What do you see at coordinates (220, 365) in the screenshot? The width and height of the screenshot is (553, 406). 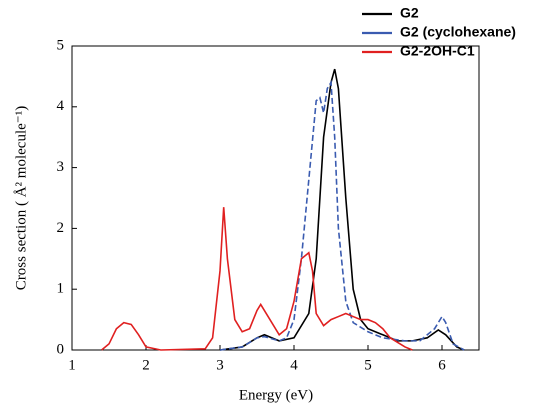 I see `x-tick-label: 3` at bounding box center [220, 365].